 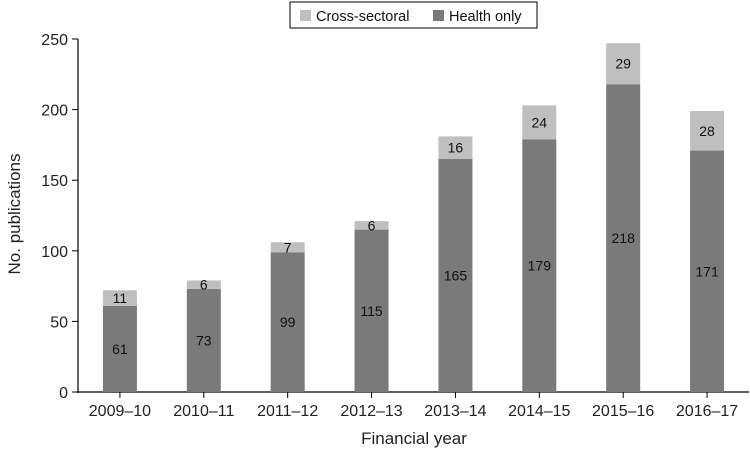 I want to click on data-label-cross-sectoral: 11, so click(x=120, y=298).